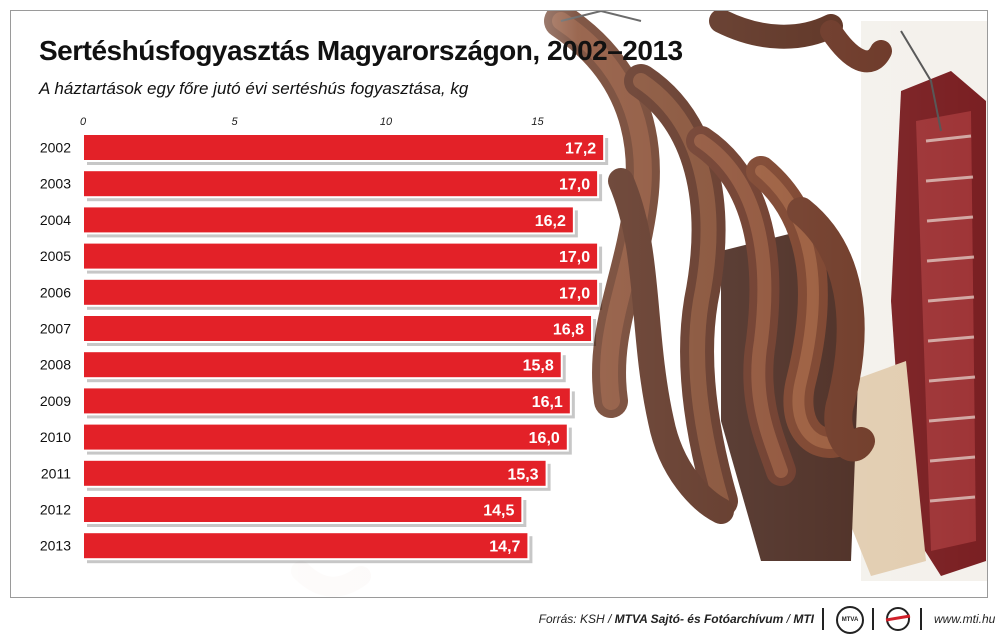 The height and width of the screenshot is (640, 1000). I want to click on category-label: 2008, so click(55, 365).